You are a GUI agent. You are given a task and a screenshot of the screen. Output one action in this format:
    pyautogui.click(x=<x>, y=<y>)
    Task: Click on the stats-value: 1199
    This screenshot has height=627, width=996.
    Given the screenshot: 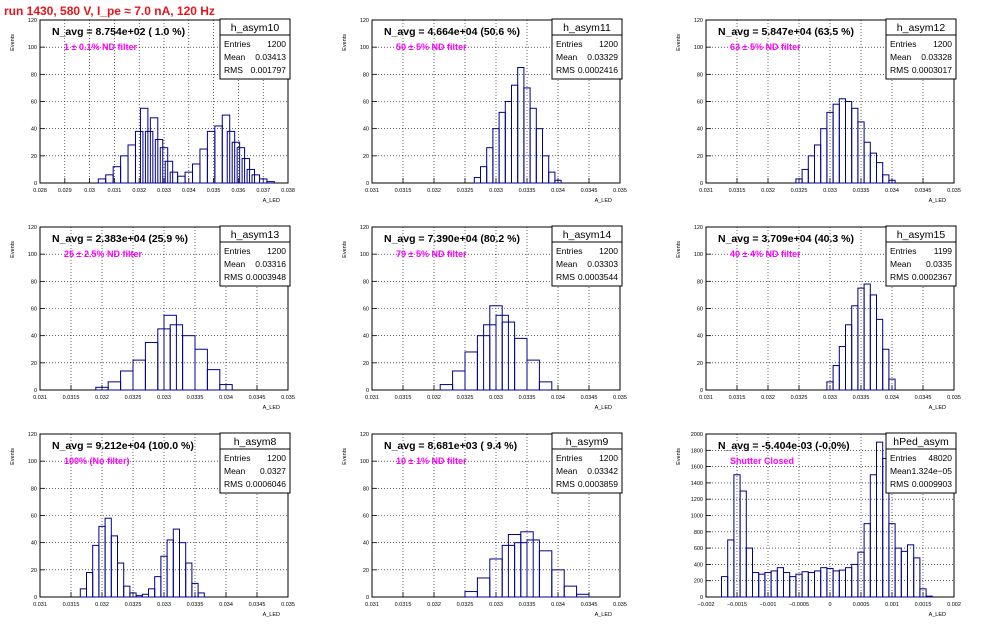 What is the action you would take?
    pyautogui.click(x=943, y=251)
    